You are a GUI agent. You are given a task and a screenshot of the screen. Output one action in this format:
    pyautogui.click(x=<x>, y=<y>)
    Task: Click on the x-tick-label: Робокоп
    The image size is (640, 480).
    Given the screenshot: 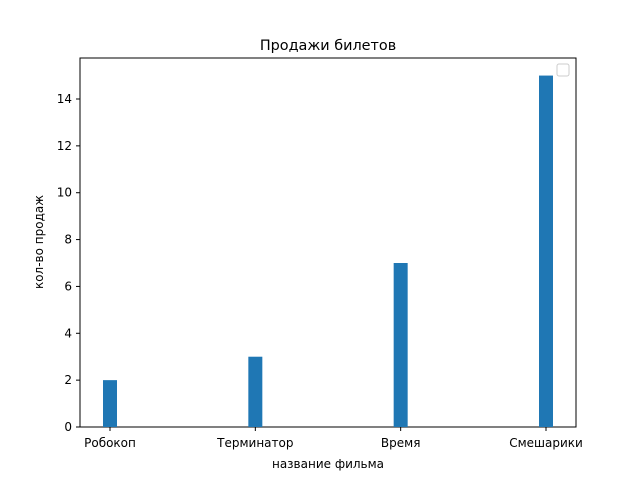 What is the action you would take?
    pyautogui.click(x=110, y=443)
    